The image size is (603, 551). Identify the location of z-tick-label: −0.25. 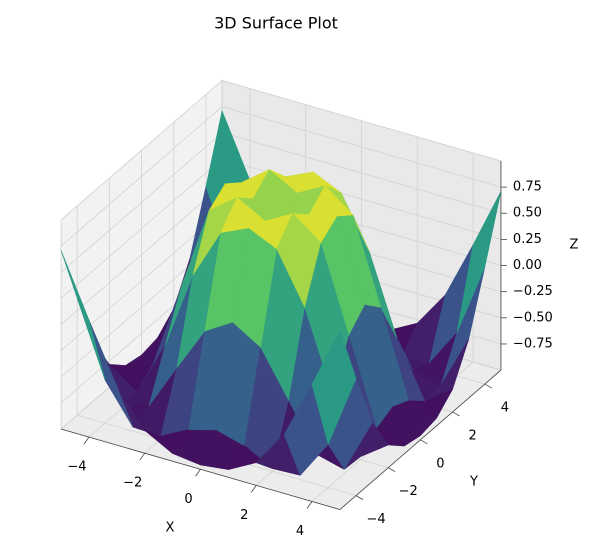
(533, 291).